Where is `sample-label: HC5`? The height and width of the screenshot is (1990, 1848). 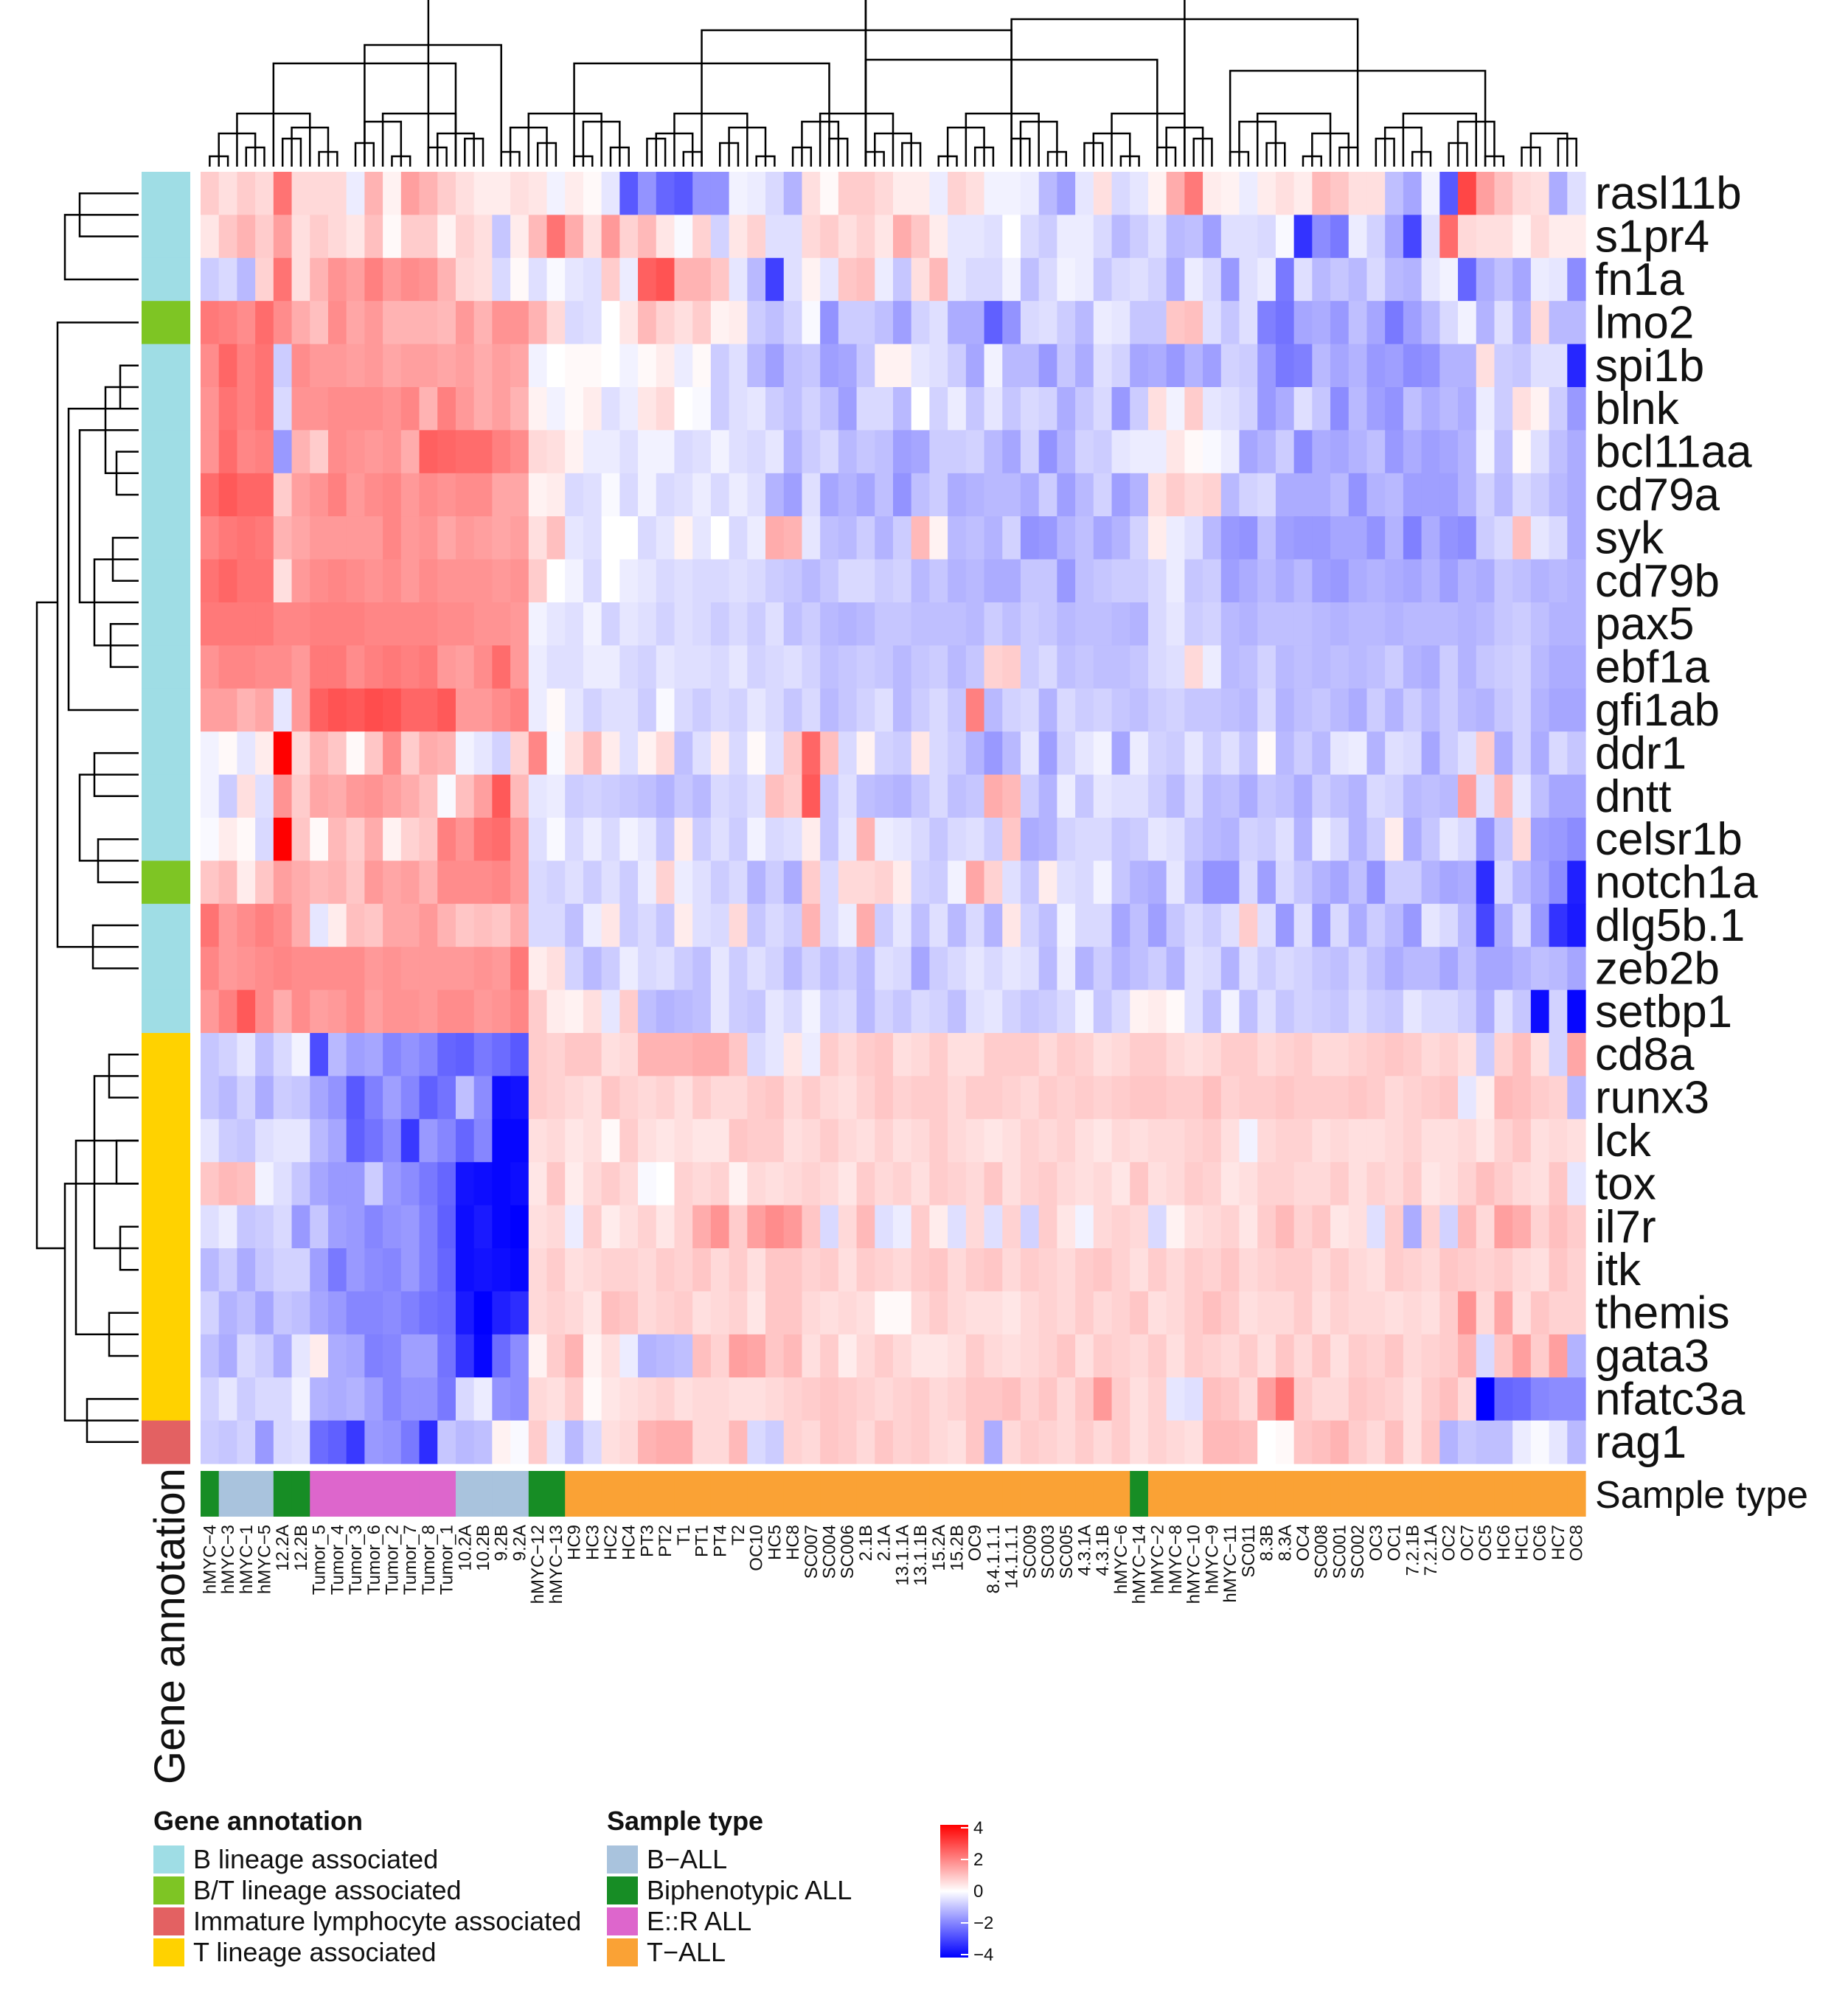
sample-label: HC5 is located at coordinates (775, 1542).